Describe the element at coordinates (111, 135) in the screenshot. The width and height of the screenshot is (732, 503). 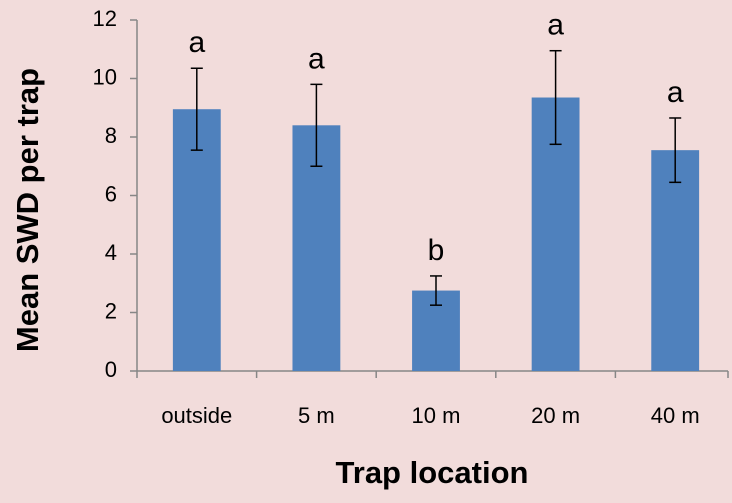
I see `y-tick-label: 8` at that location.